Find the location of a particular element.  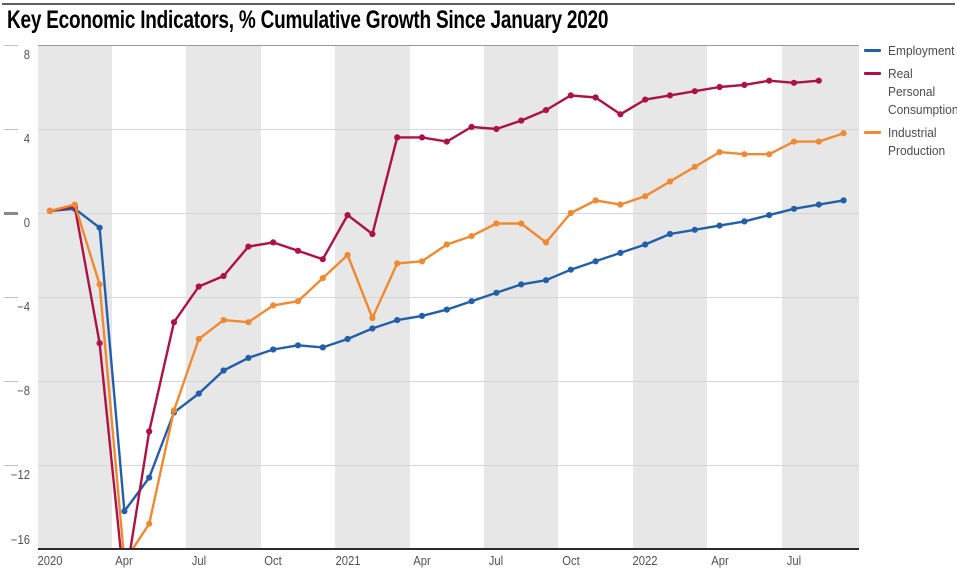

legend-item: Industrial Production is located at coordinates (910, 142).